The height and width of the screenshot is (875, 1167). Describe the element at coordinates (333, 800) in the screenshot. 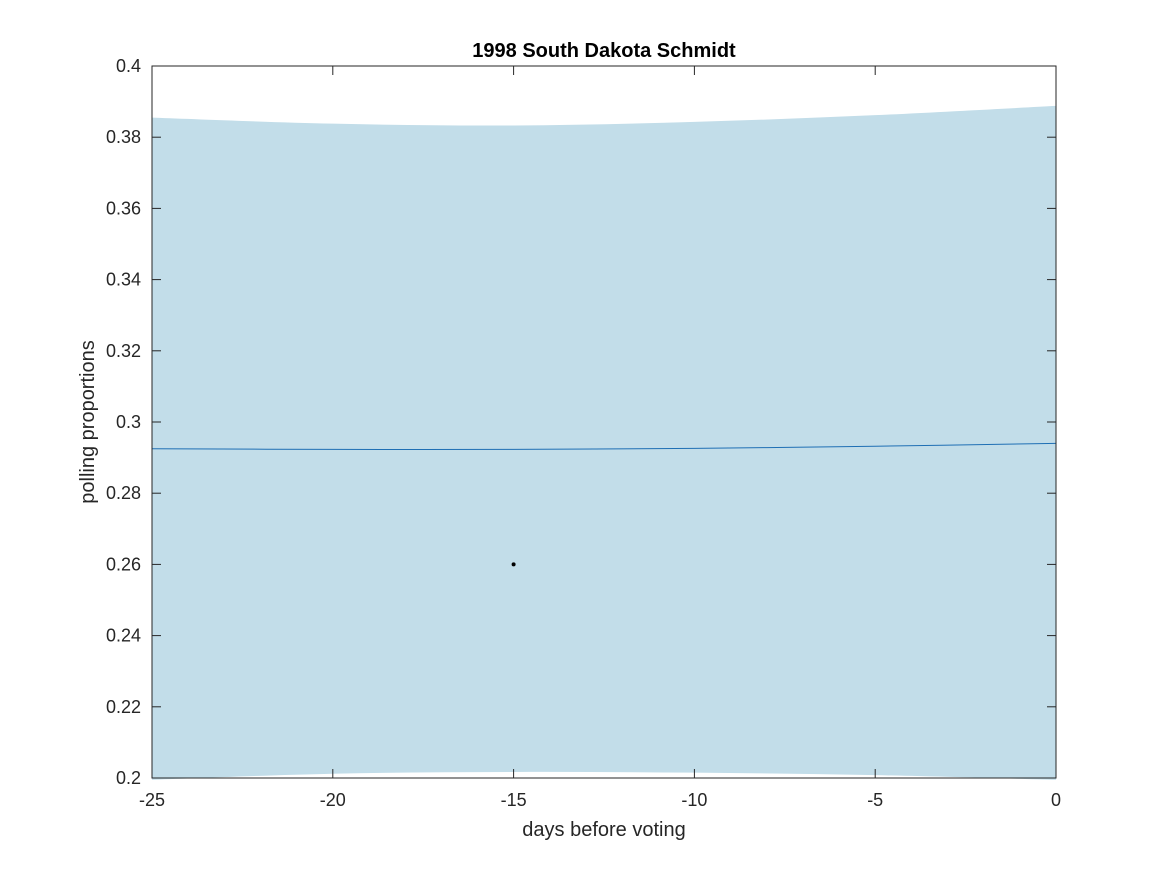

I see `x-tick-label: -20` at that location.